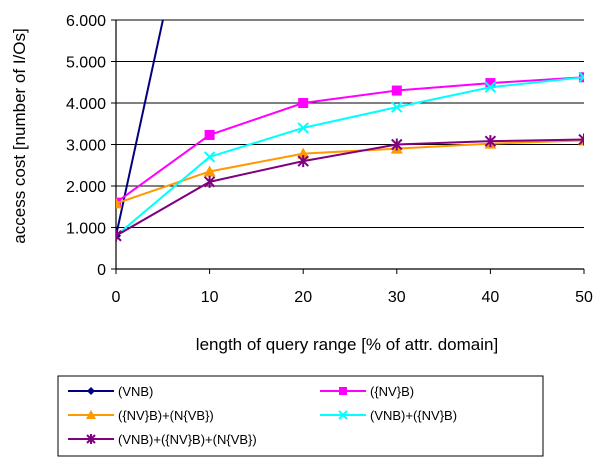  What do you see at coordinates (187, 439) in the screenshot?
I see `legend-label: (VNB)+({NV}B)+(N{VB})` at bounding box center [187, 439].